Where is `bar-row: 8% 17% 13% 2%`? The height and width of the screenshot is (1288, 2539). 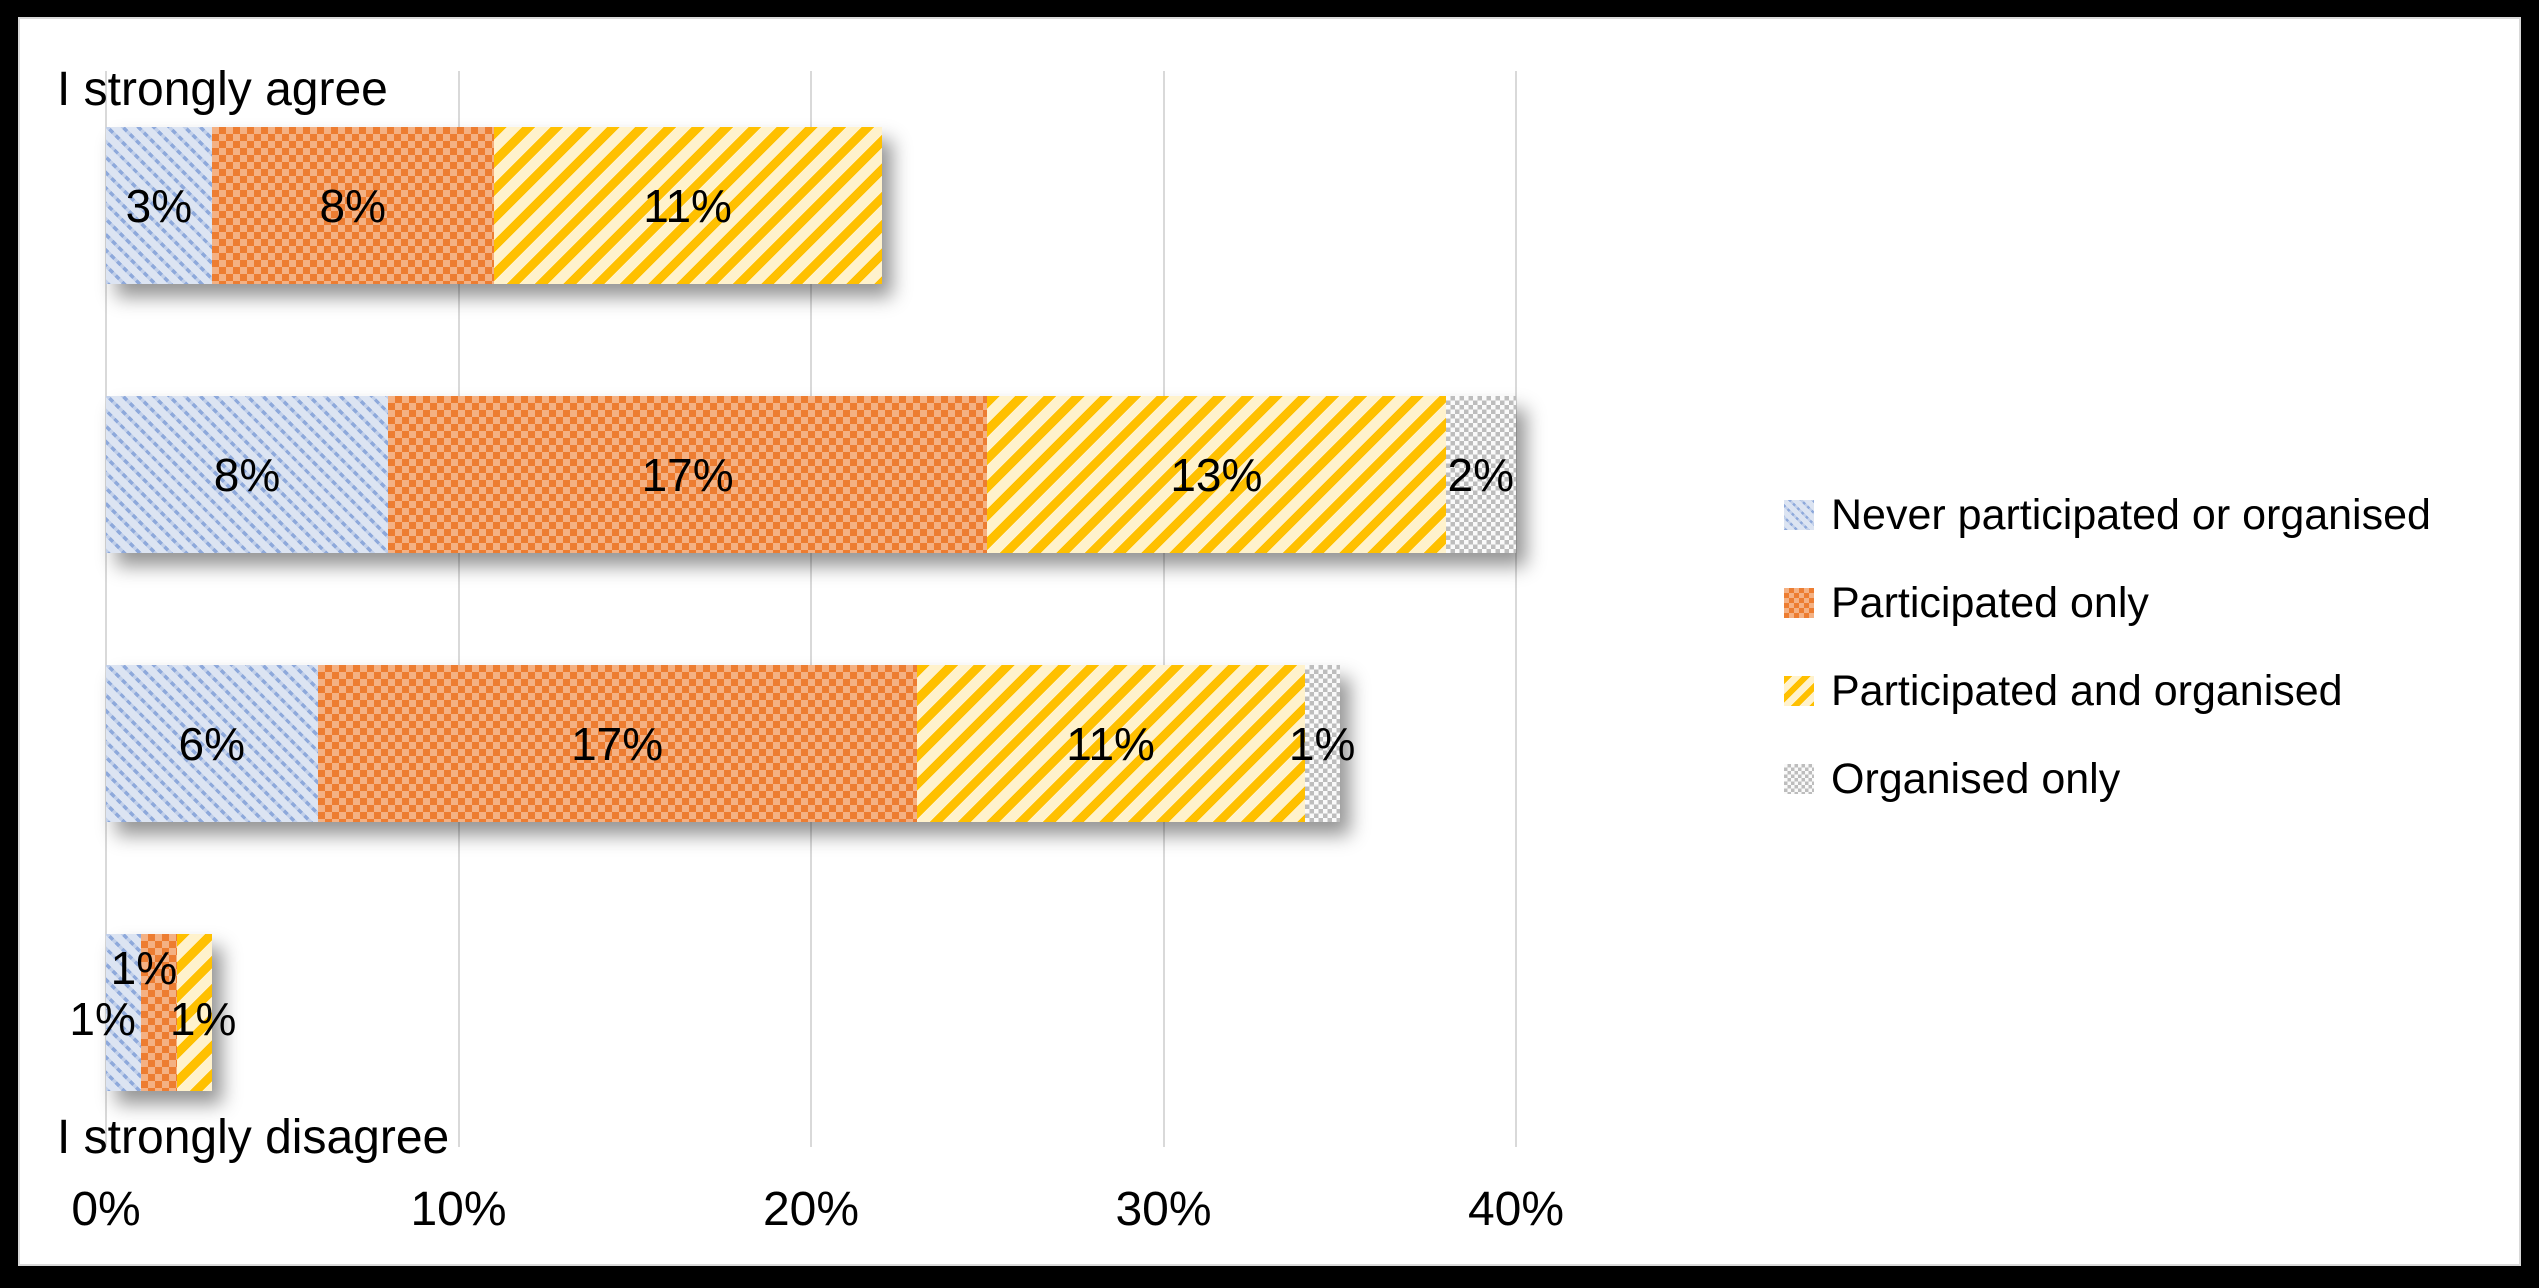
bar-row: 8% 17% 13% 2% is located at coordinates (811, 474).